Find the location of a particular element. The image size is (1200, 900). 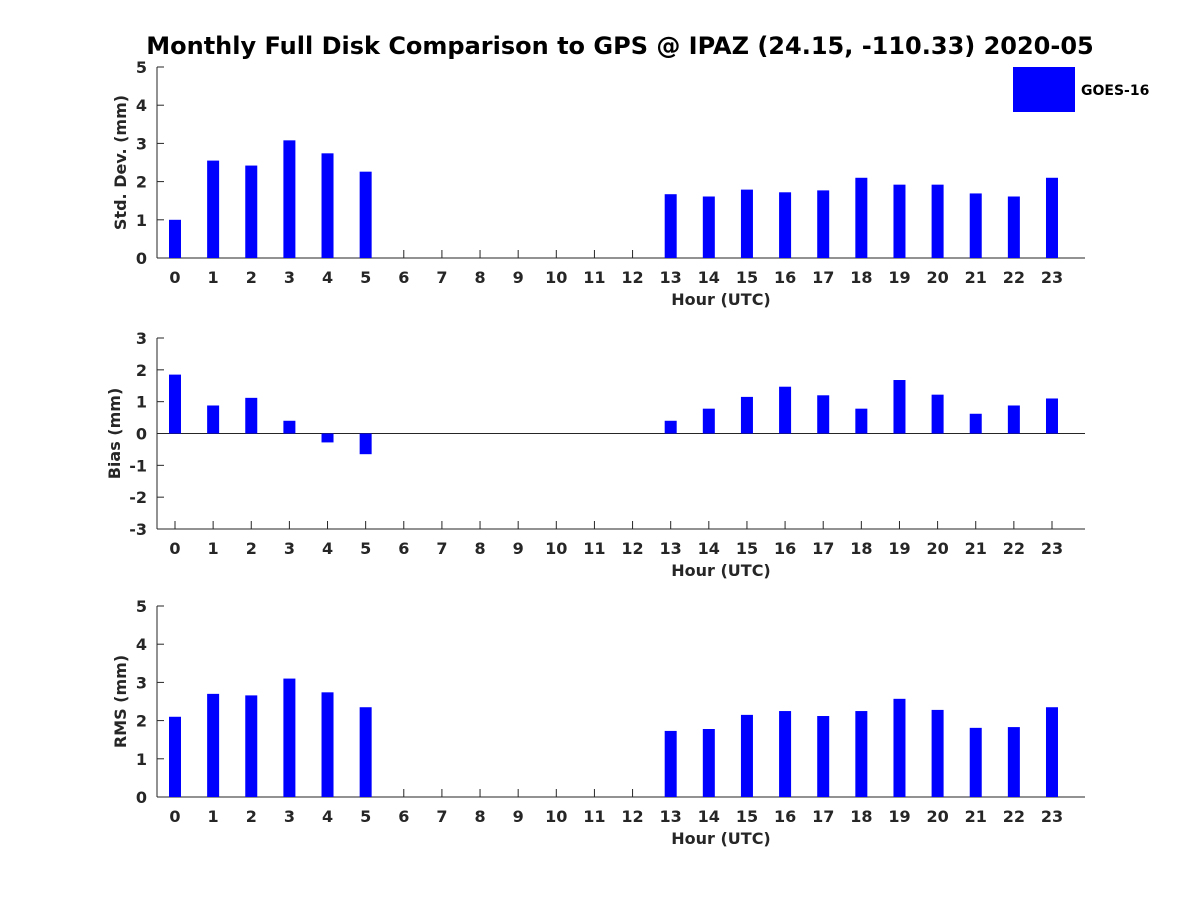

legend-label: GOES-16 is located at coordinates (1115, 91).